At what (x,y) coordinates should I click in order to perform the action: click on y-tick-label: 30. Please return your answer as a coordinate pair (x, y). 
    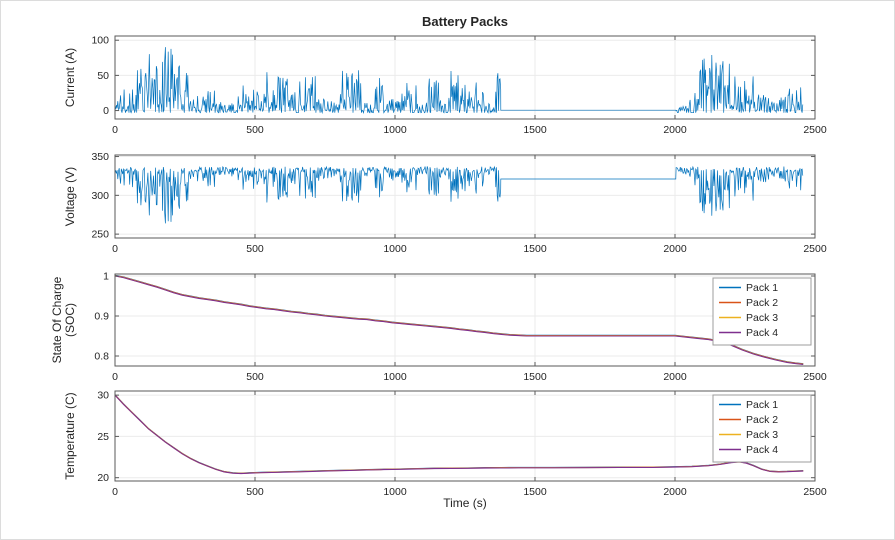
    Looking at the image, I should click on (103, 396).